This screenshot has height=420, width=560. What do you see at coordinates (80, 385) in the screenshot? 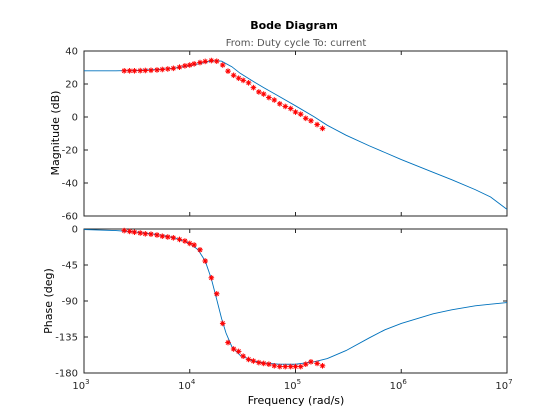
I see `x-tick-label: 10³` at bounding box center [80, 385].